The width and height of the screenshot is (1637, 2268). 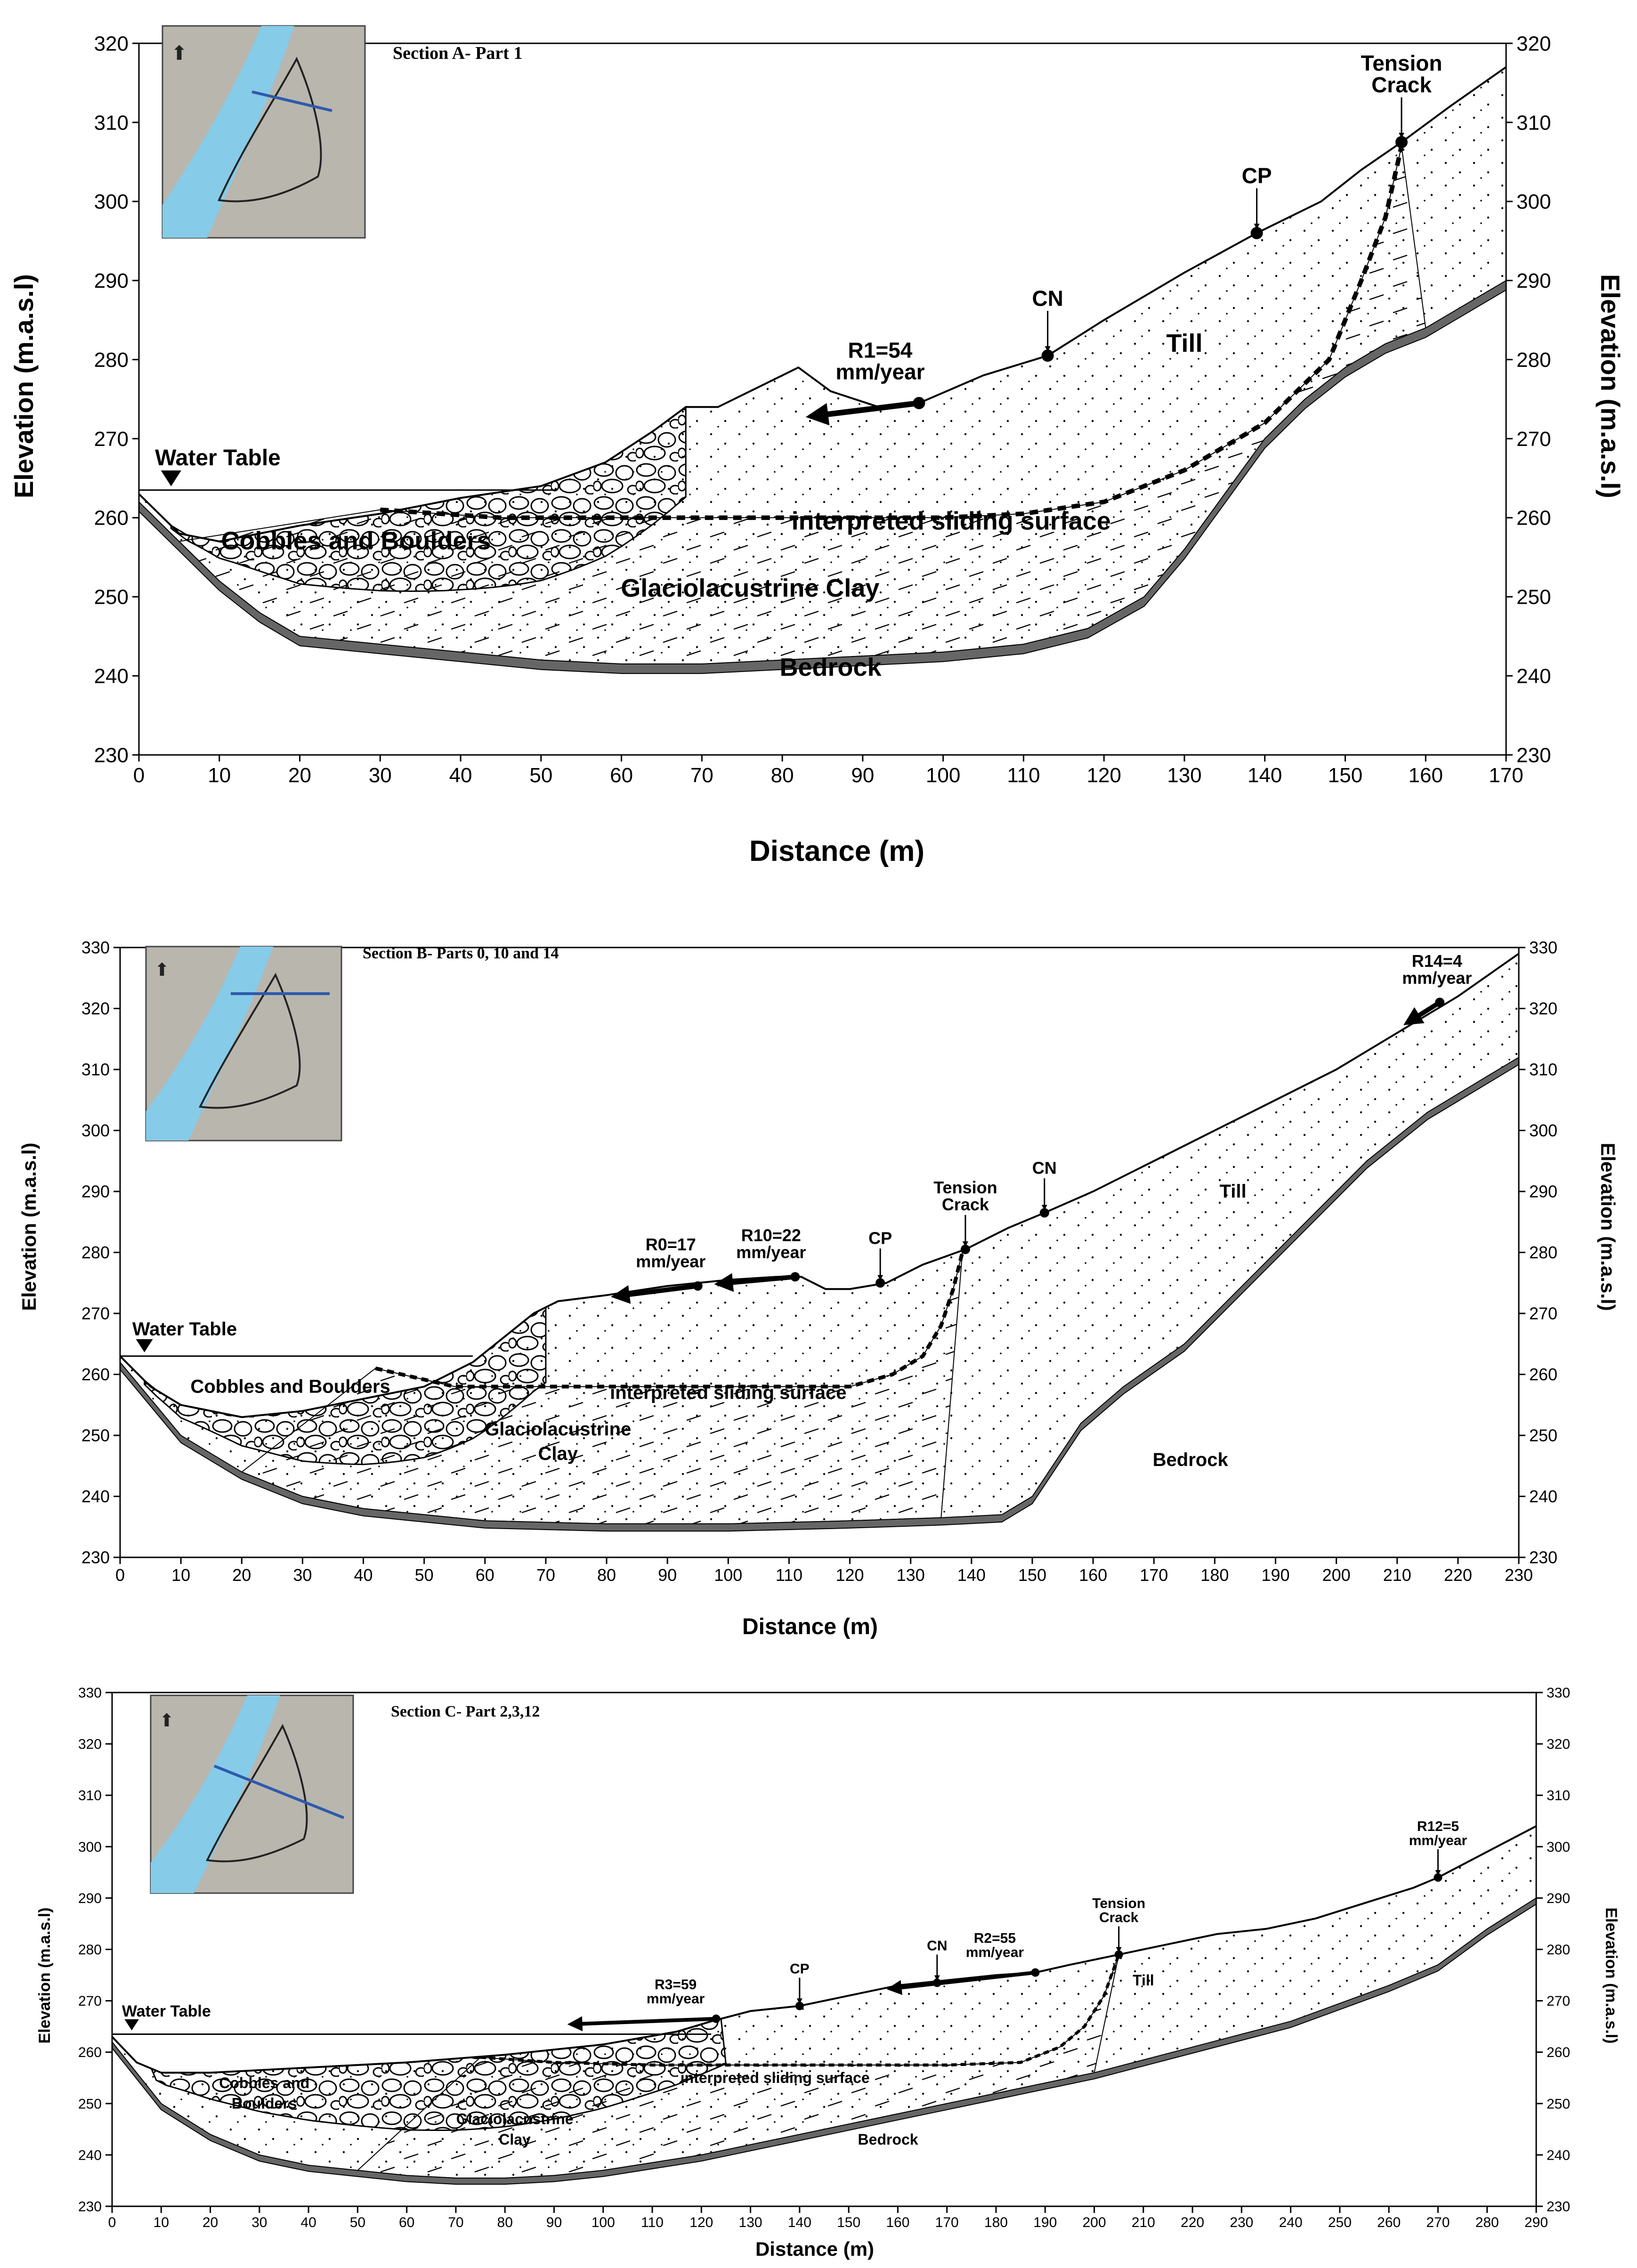 I want to click on section-b-x-tick-label: 160, so click(x=1093, y=1575).